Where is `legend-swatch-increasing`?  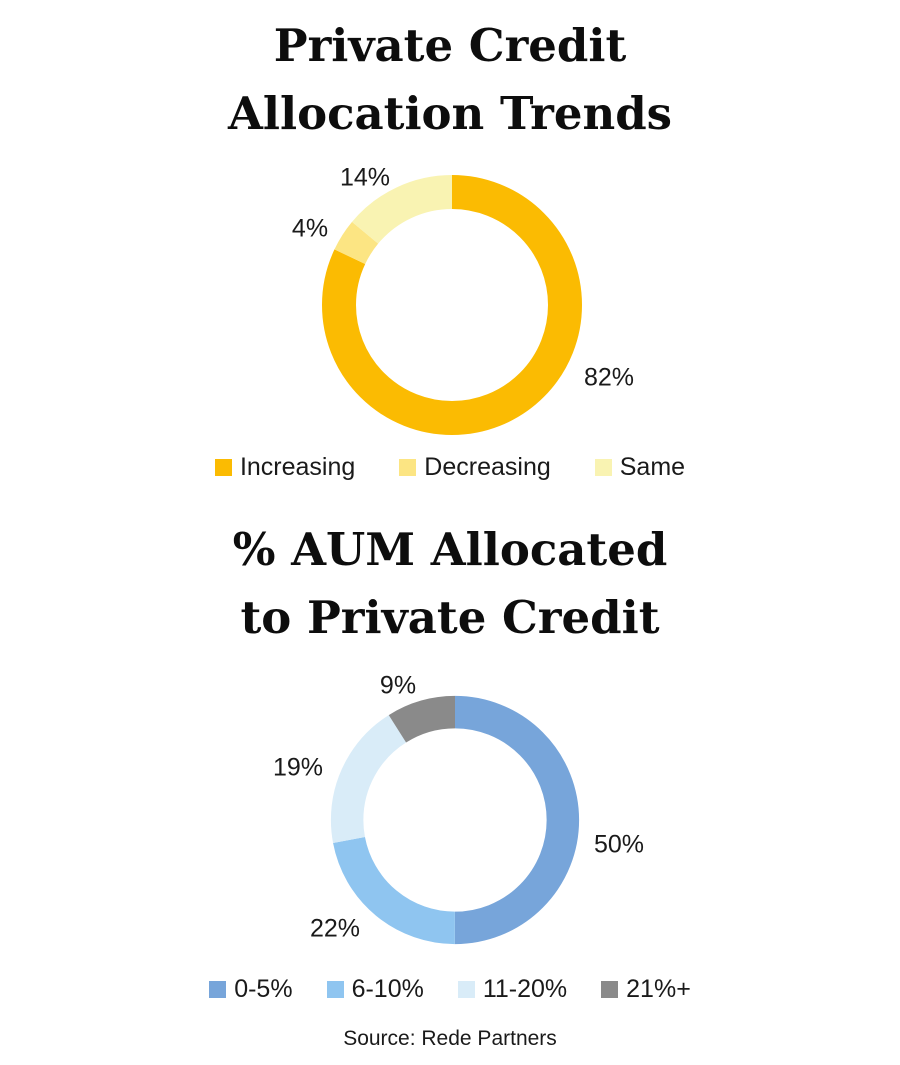 legend-swatch-increasing is located at coordinates (223, 467).